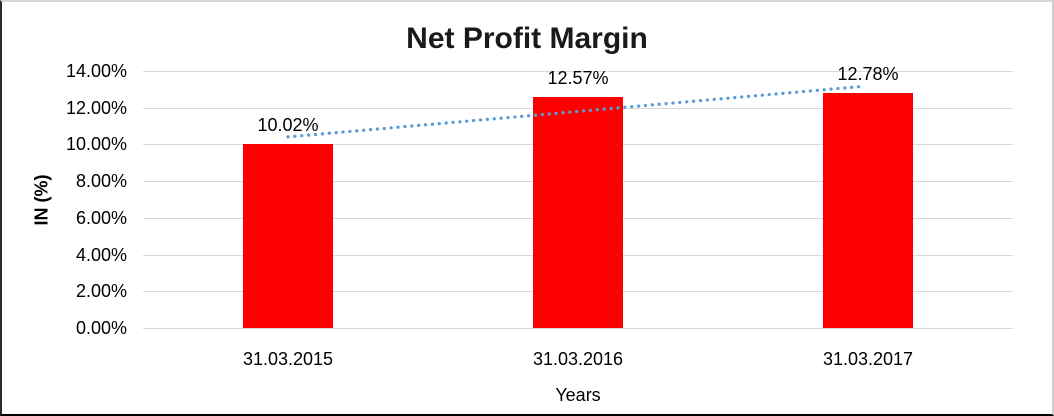 This screenshot has height=416, width=1054. I want to click on x-tick-label: 31.03.2017, so click(868, 359).